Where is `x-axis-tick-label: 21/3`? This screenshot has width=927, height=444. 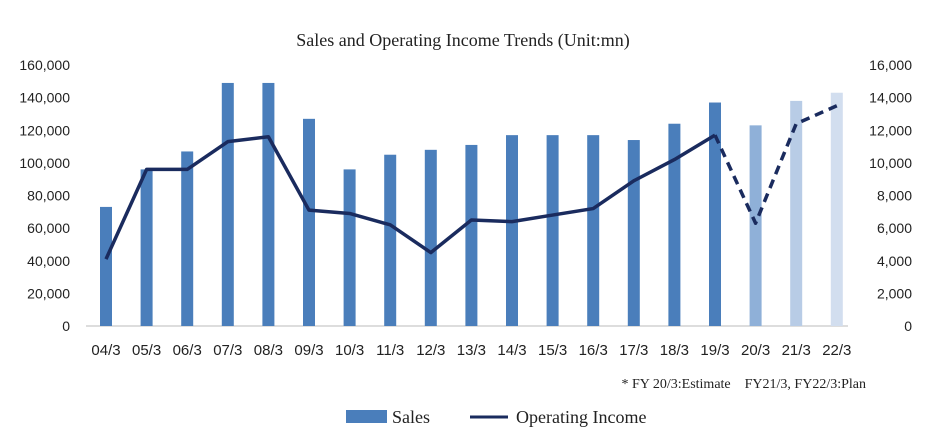 x-axis-tick-label: 21/3 is located at coordinates (796, 350).